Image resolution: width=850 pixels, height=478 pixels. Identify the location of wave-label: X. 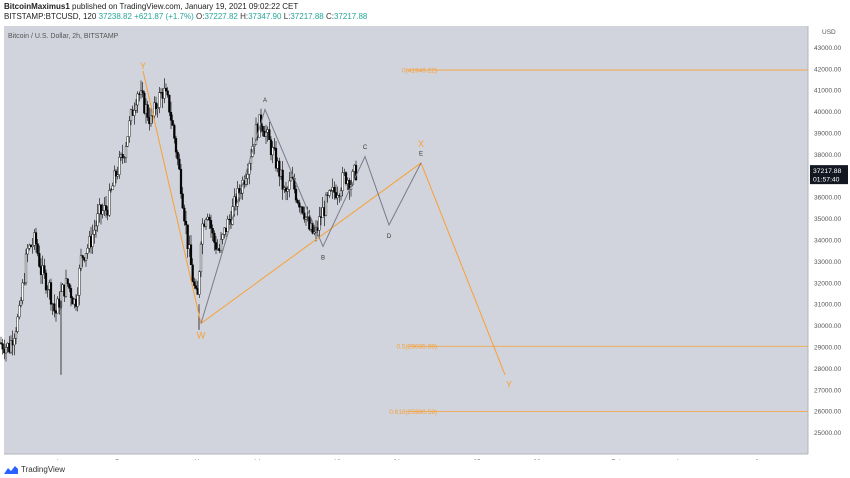
(421, 144).